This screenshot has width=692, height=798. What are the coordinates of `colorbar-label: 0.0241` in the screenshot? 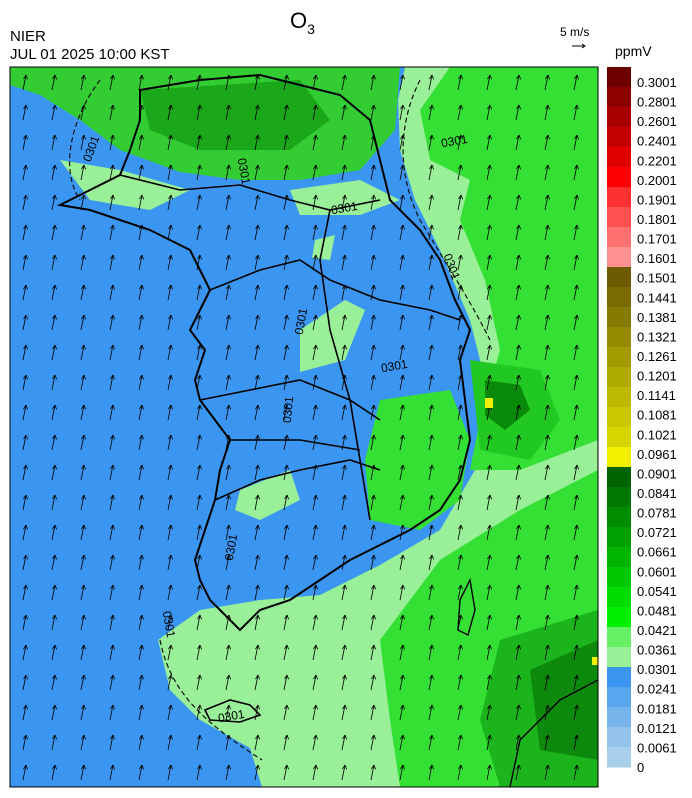 It's located at (657, 689).